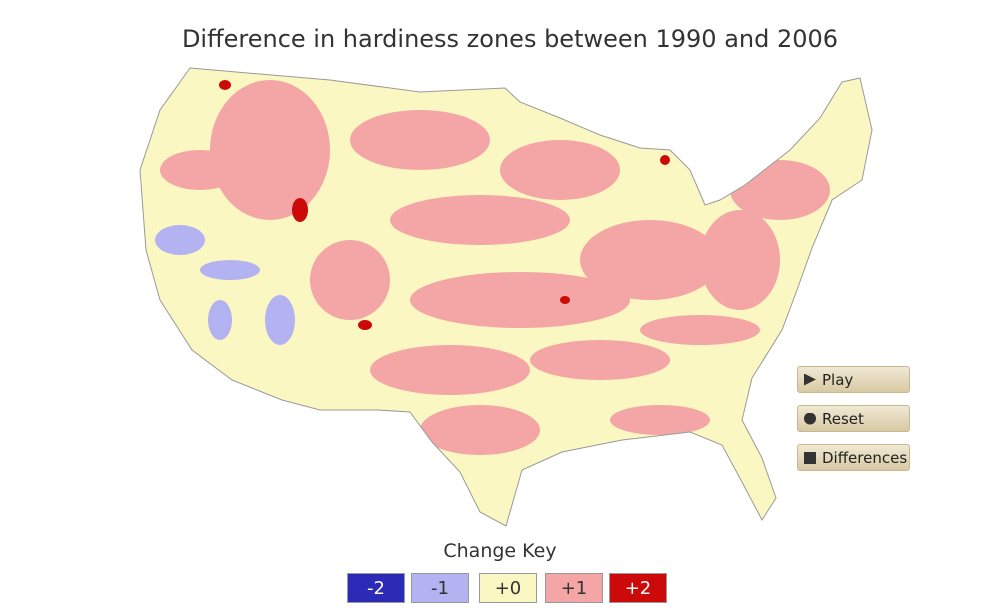  What do you see at coordinates (638, 588) in the screenshot?
I see `legend-swatch: +2` at bounding box center [638, 588].